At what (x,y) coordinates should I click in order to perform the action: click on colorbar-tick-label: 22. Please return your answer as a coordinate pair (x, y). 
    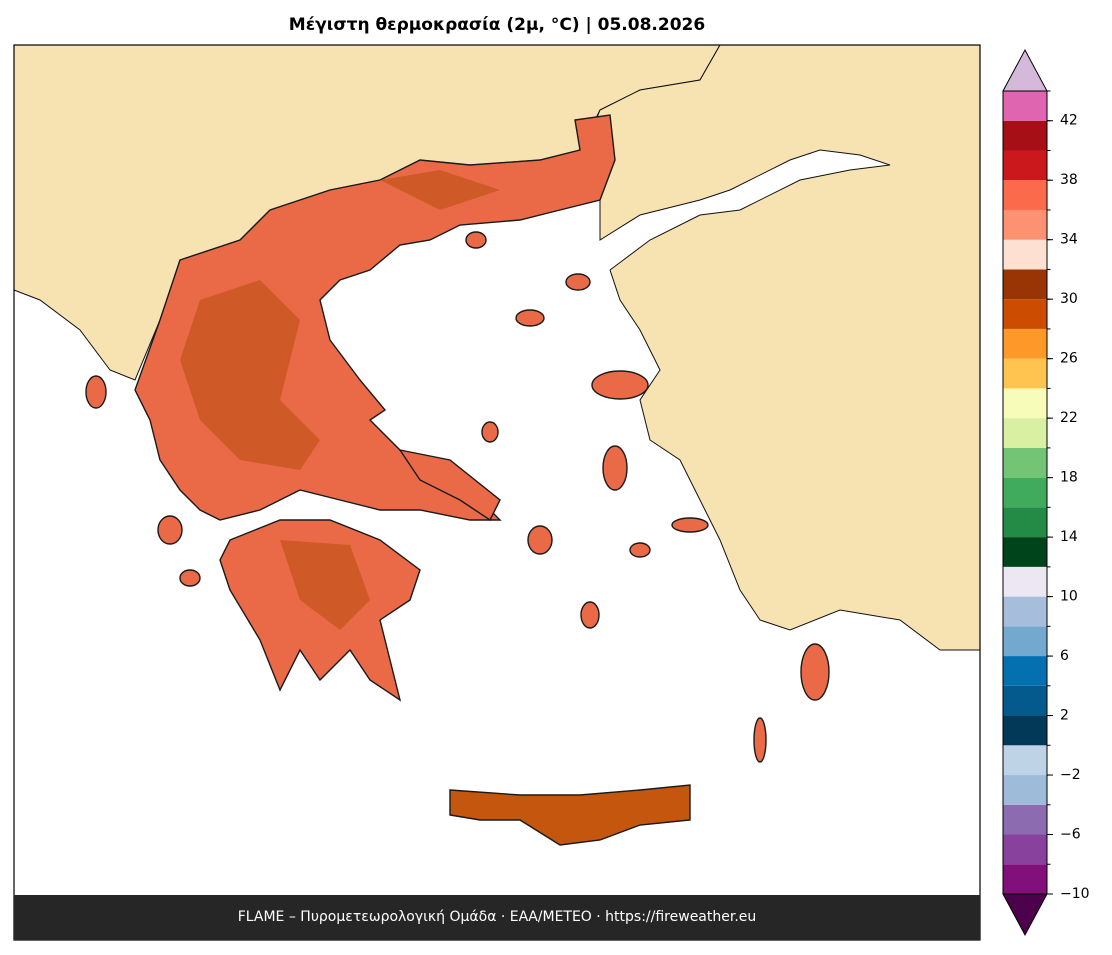
    Looking at the image, I should click on (1069, 418).